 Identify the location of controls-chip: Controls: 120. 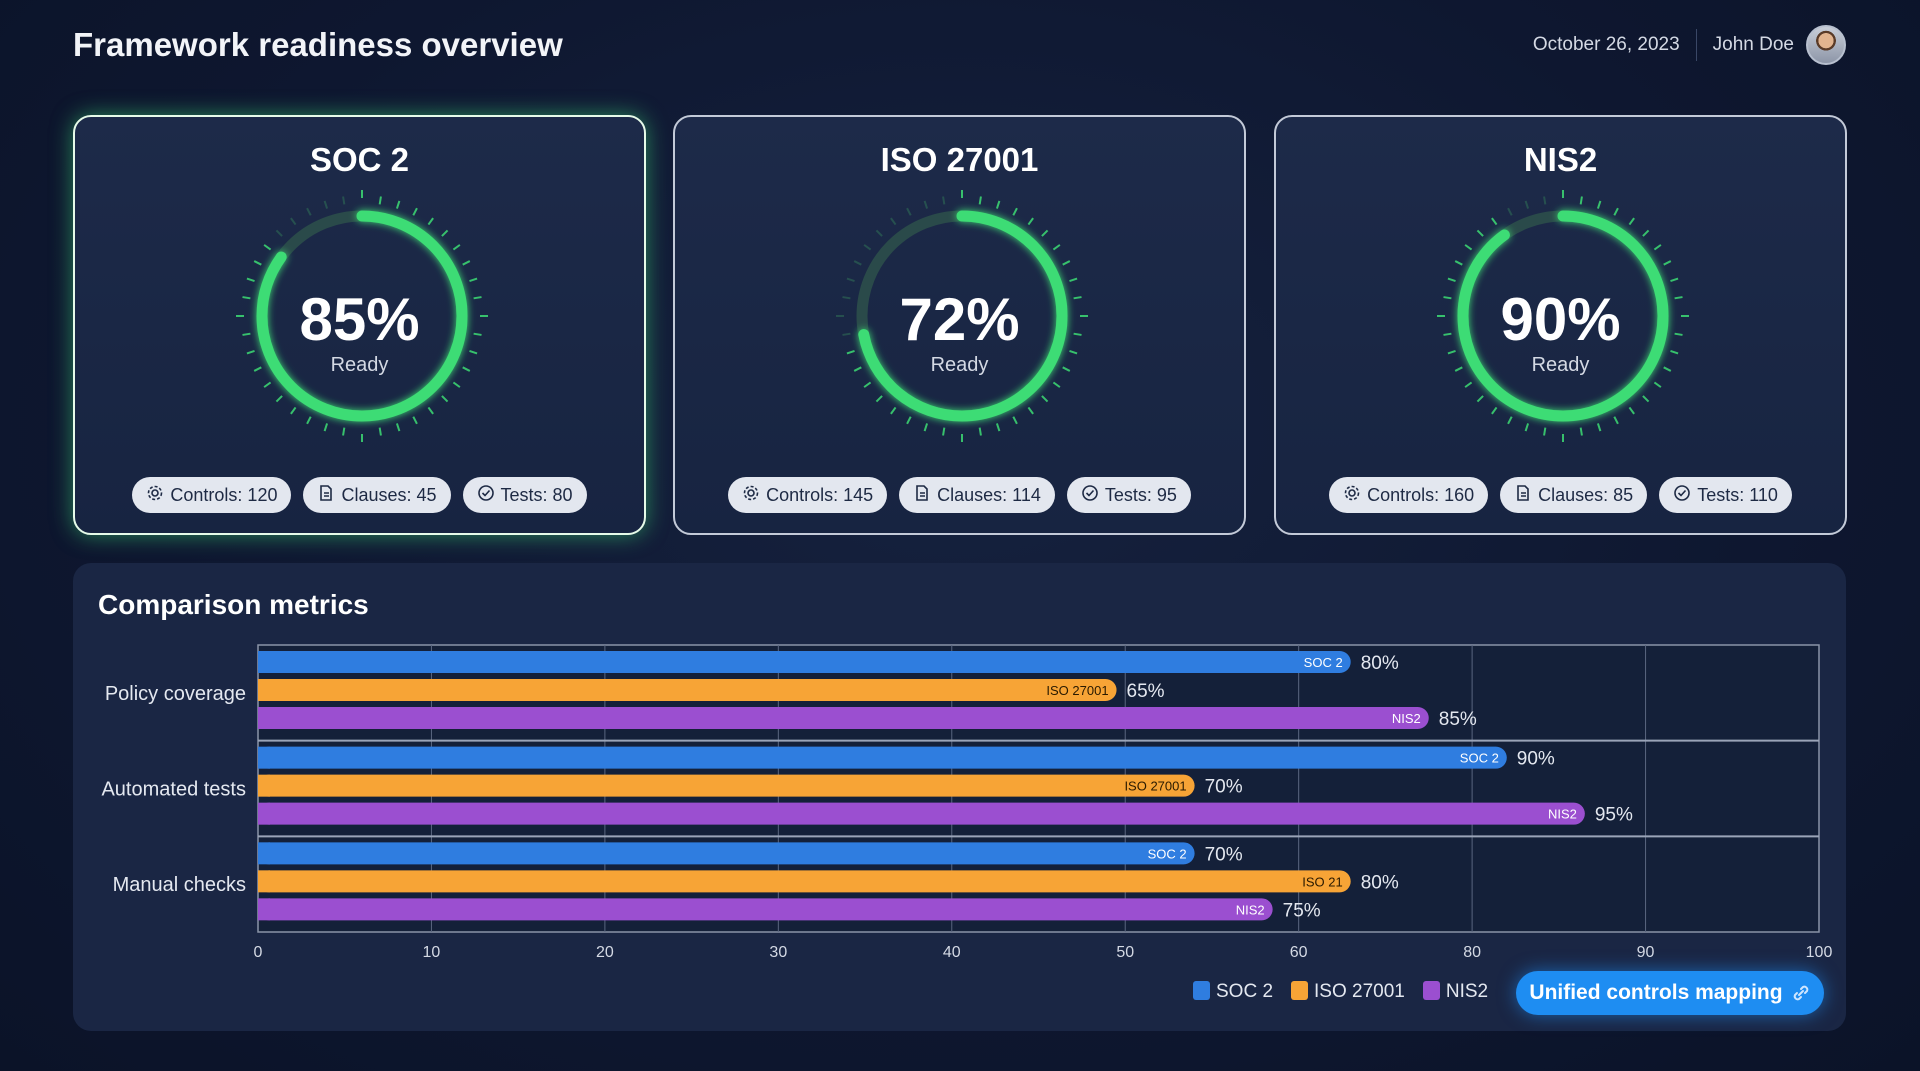
(212, 495).